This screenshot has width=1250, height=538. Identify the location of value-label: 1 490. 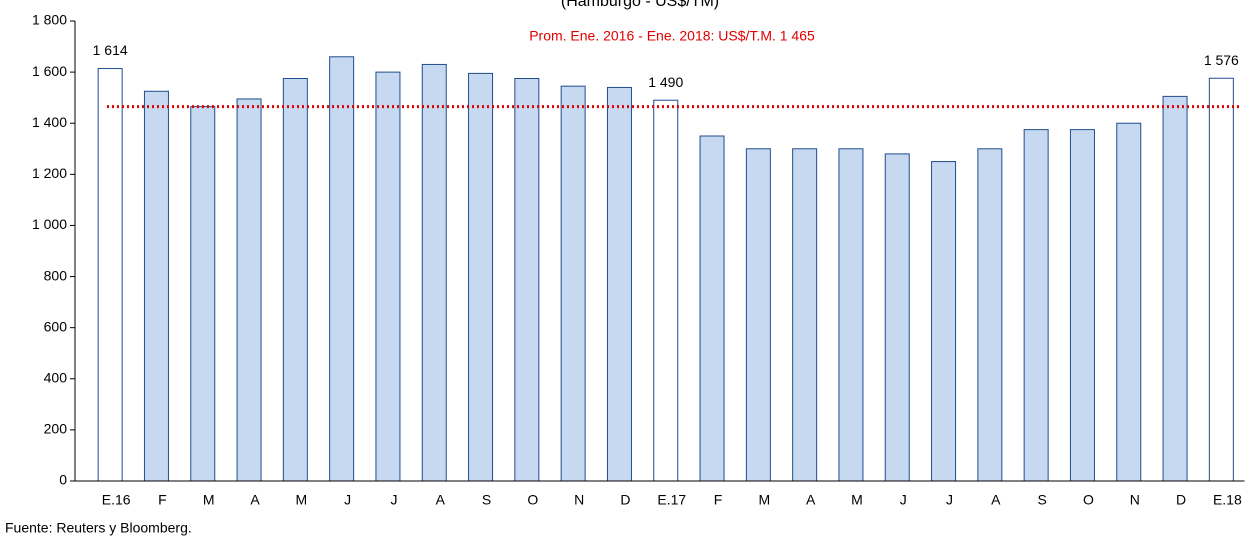
(665, 82).